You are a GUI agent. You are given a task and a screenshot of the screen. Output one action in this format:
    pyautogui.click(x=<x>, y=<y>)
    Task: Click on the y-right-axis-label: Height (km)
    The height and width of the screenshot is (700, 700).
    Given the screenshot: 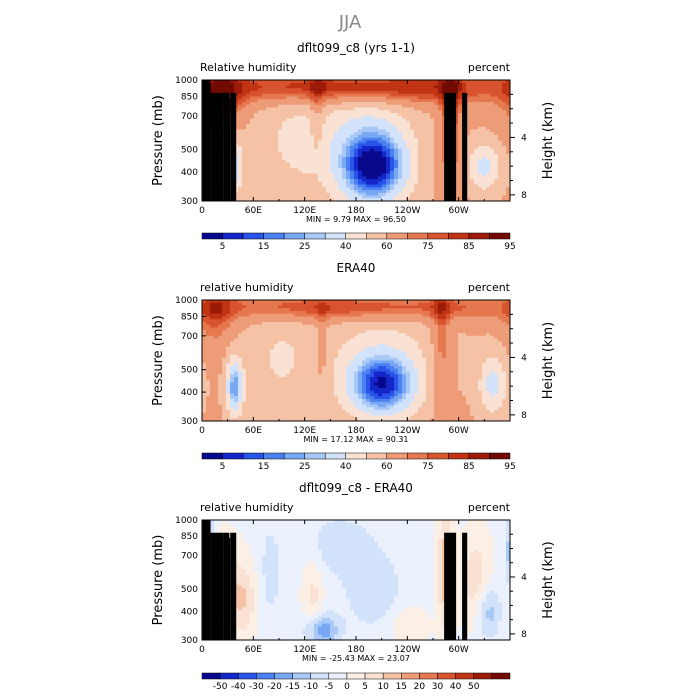 What is the action you would take?
    pyautogui.click(x=548, y=140)
    